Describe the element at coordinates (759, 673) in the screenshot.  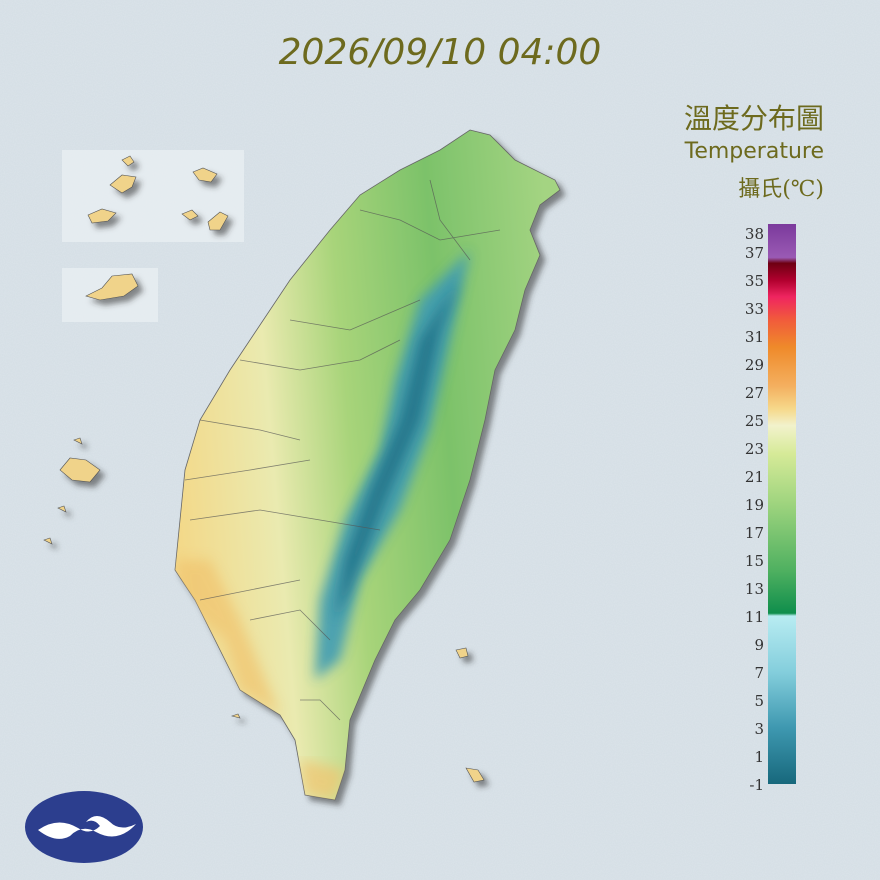
I see `legend-label: 7` at that location.